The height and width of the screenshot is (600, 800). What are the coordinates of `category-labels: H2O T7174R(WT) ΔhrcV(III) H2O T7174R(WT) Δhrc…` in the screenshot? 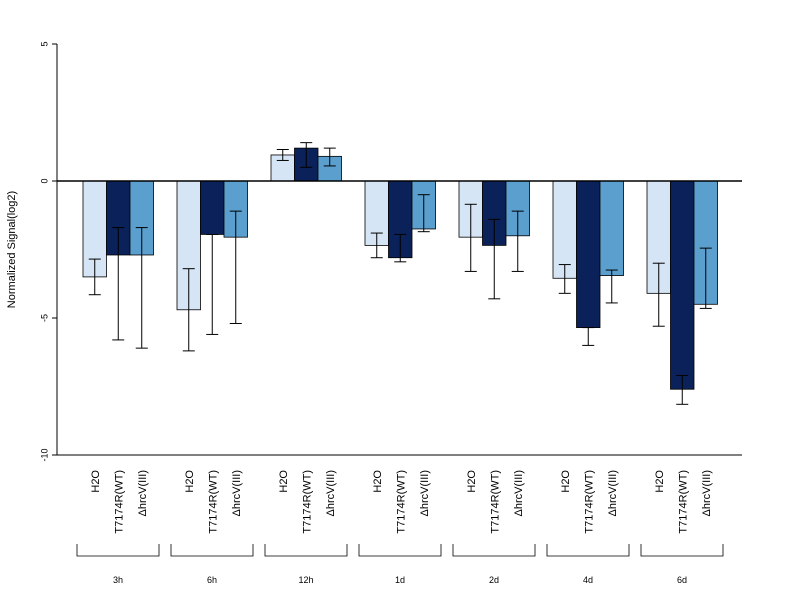 It's located at (401, 502).